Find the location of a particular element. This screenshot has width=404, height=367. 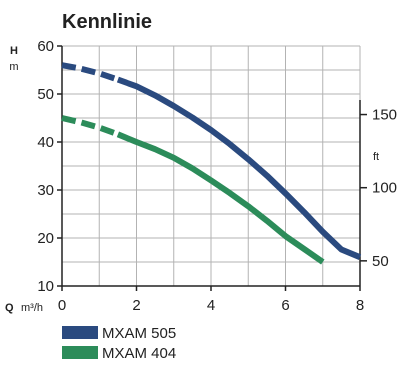

legend: MXAM 505 MXAM 404 is located at coordinates (119, 343).